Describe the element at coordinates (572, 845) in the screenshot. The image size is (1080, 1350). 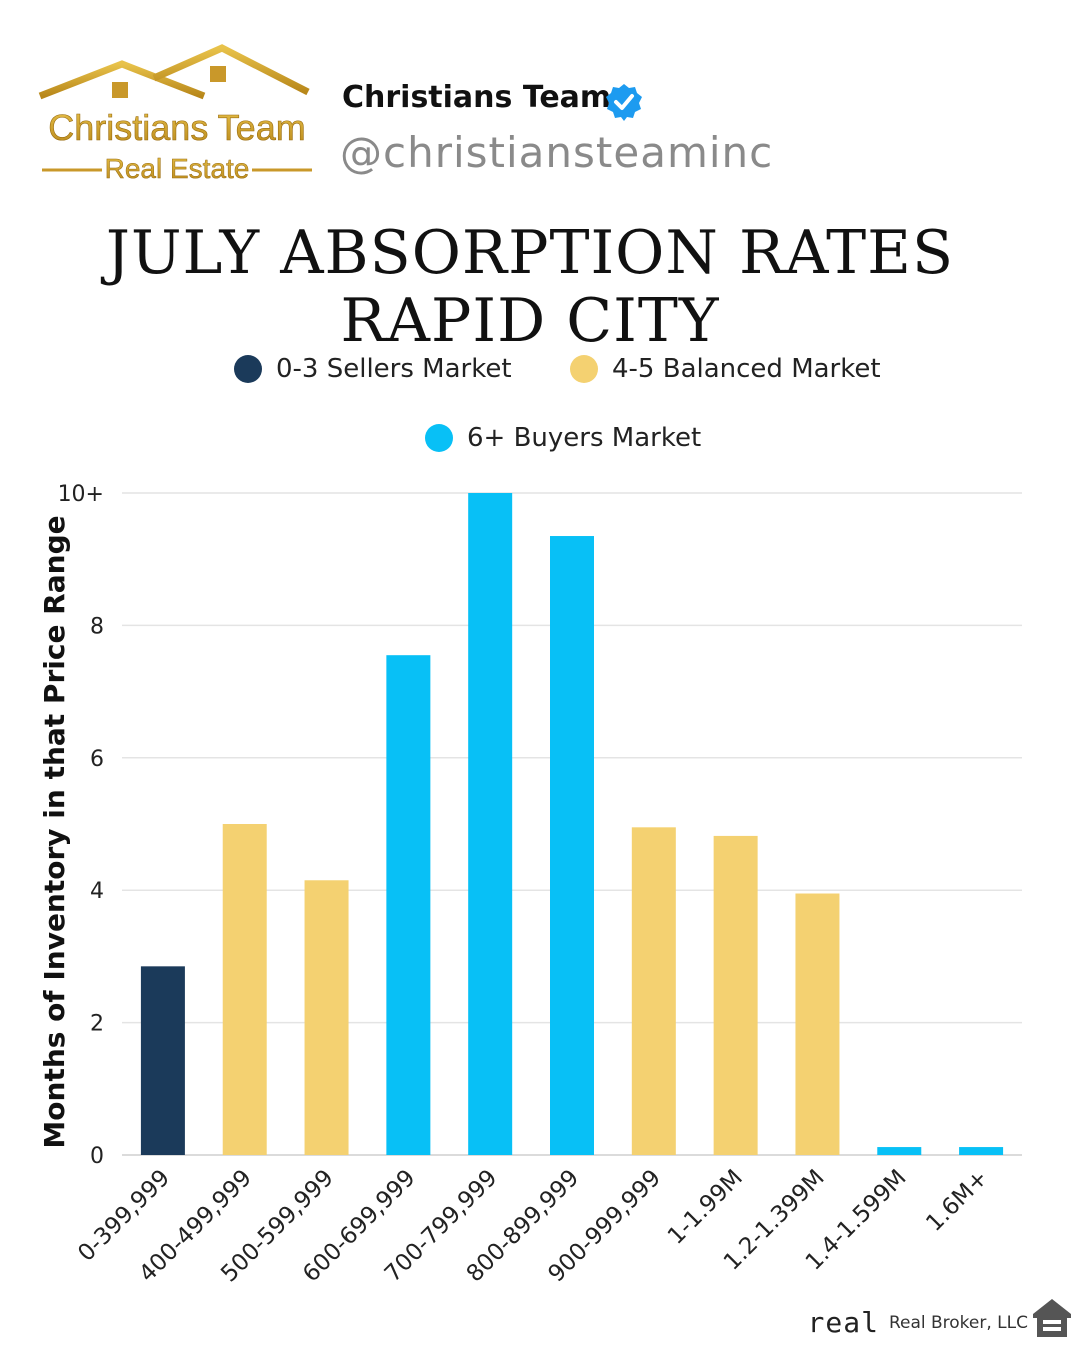
I see `bar-800-899,999` at that location.